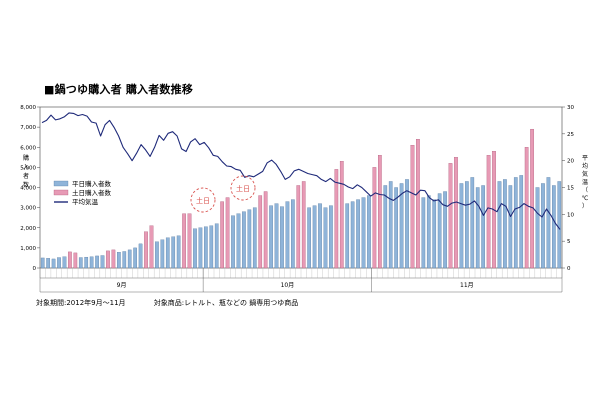 This screenshot has width=610, height=400. Describe the element at coordinates (570, 108) in the screenshot. I see `y2-tick-label: 30` at that location.